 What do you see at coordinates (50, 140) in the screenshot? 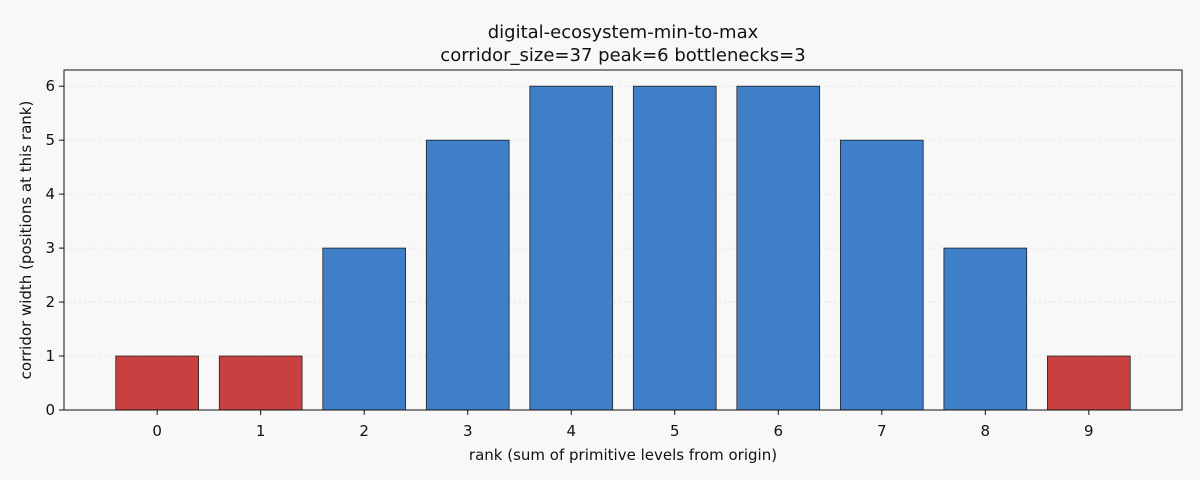
I see `y-tick-label: 5` at bounding box center [50, 140].